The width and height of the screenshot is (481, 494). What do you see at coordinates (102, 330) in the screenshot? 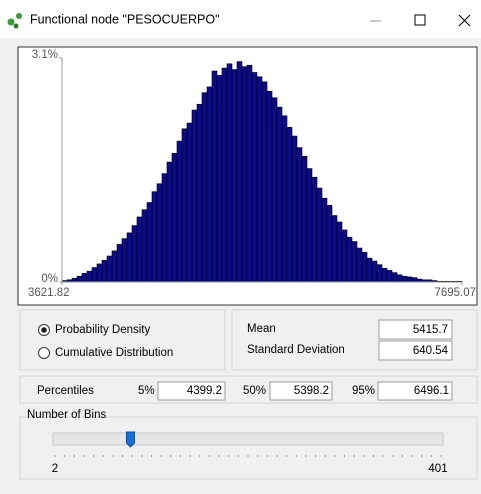
I see `radio-label: Probability Density` at bounding box center [102, 330].